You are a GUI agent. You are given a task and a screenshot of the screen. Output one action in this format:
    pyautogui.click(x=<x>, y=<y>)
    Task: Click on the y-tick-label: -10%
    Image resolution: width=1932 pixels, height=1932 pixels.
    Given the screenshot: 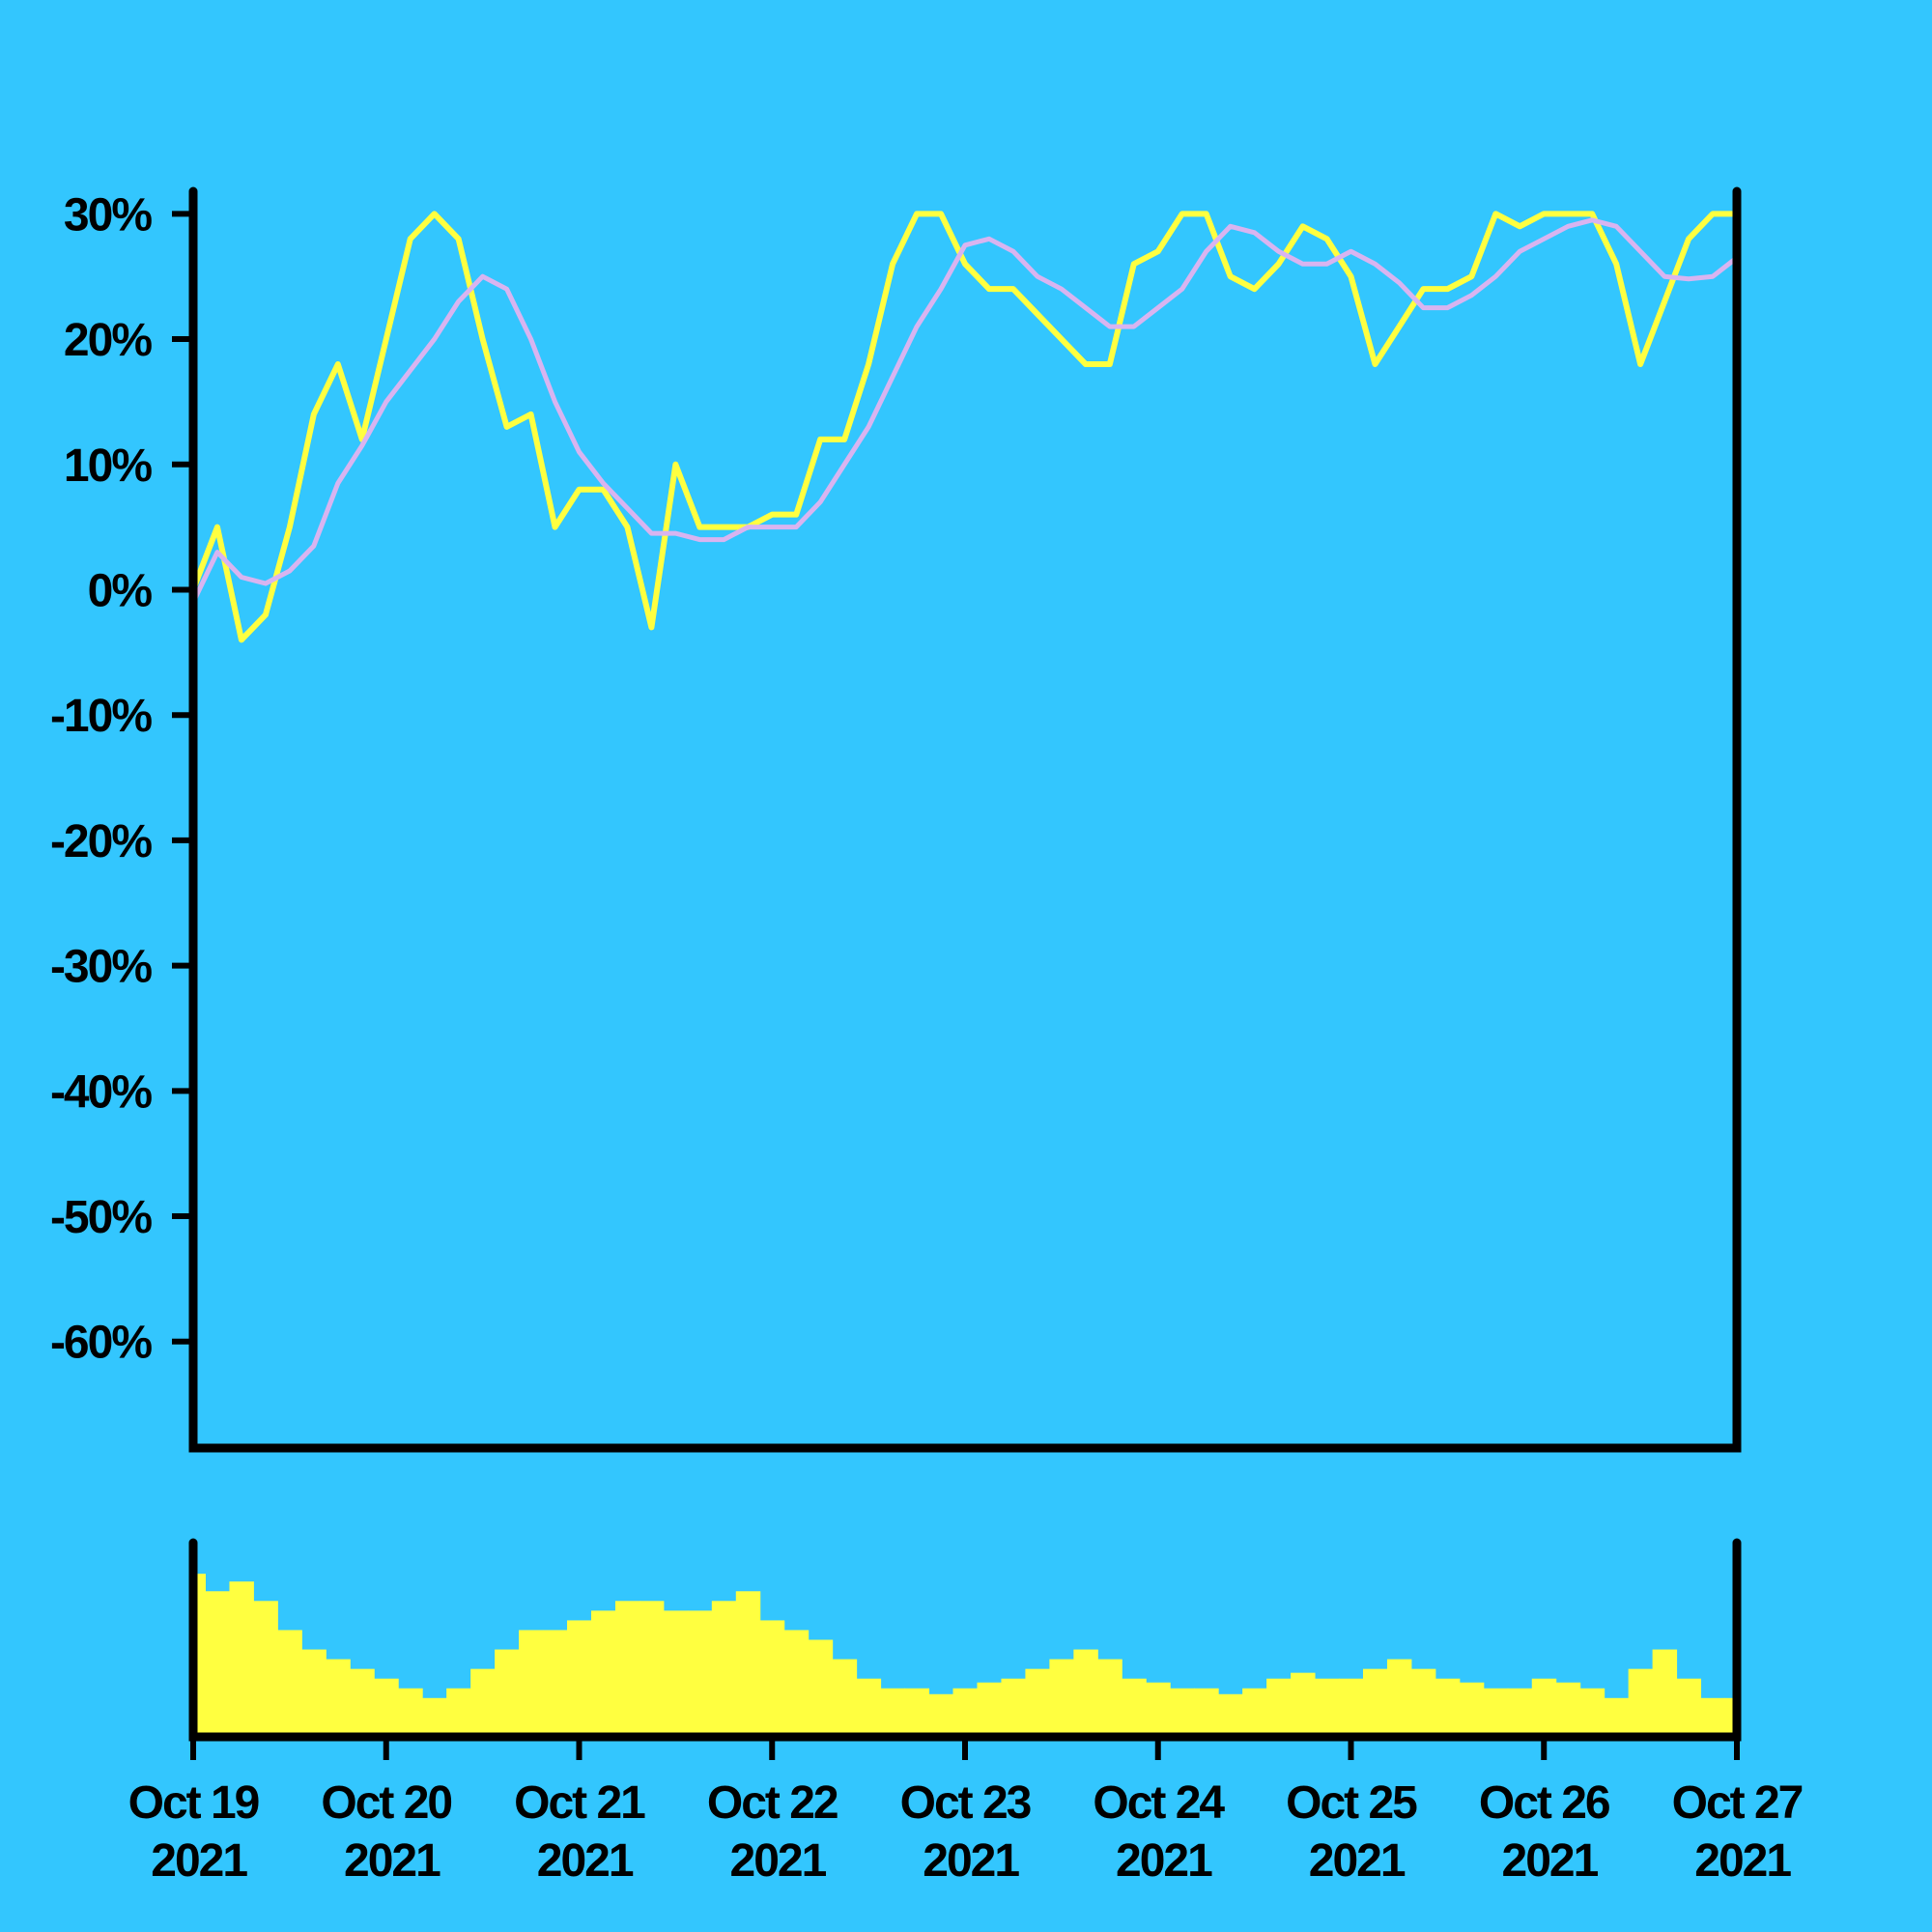 What is the action you would take?
    pyautogui.click(x=101, y=716)
    